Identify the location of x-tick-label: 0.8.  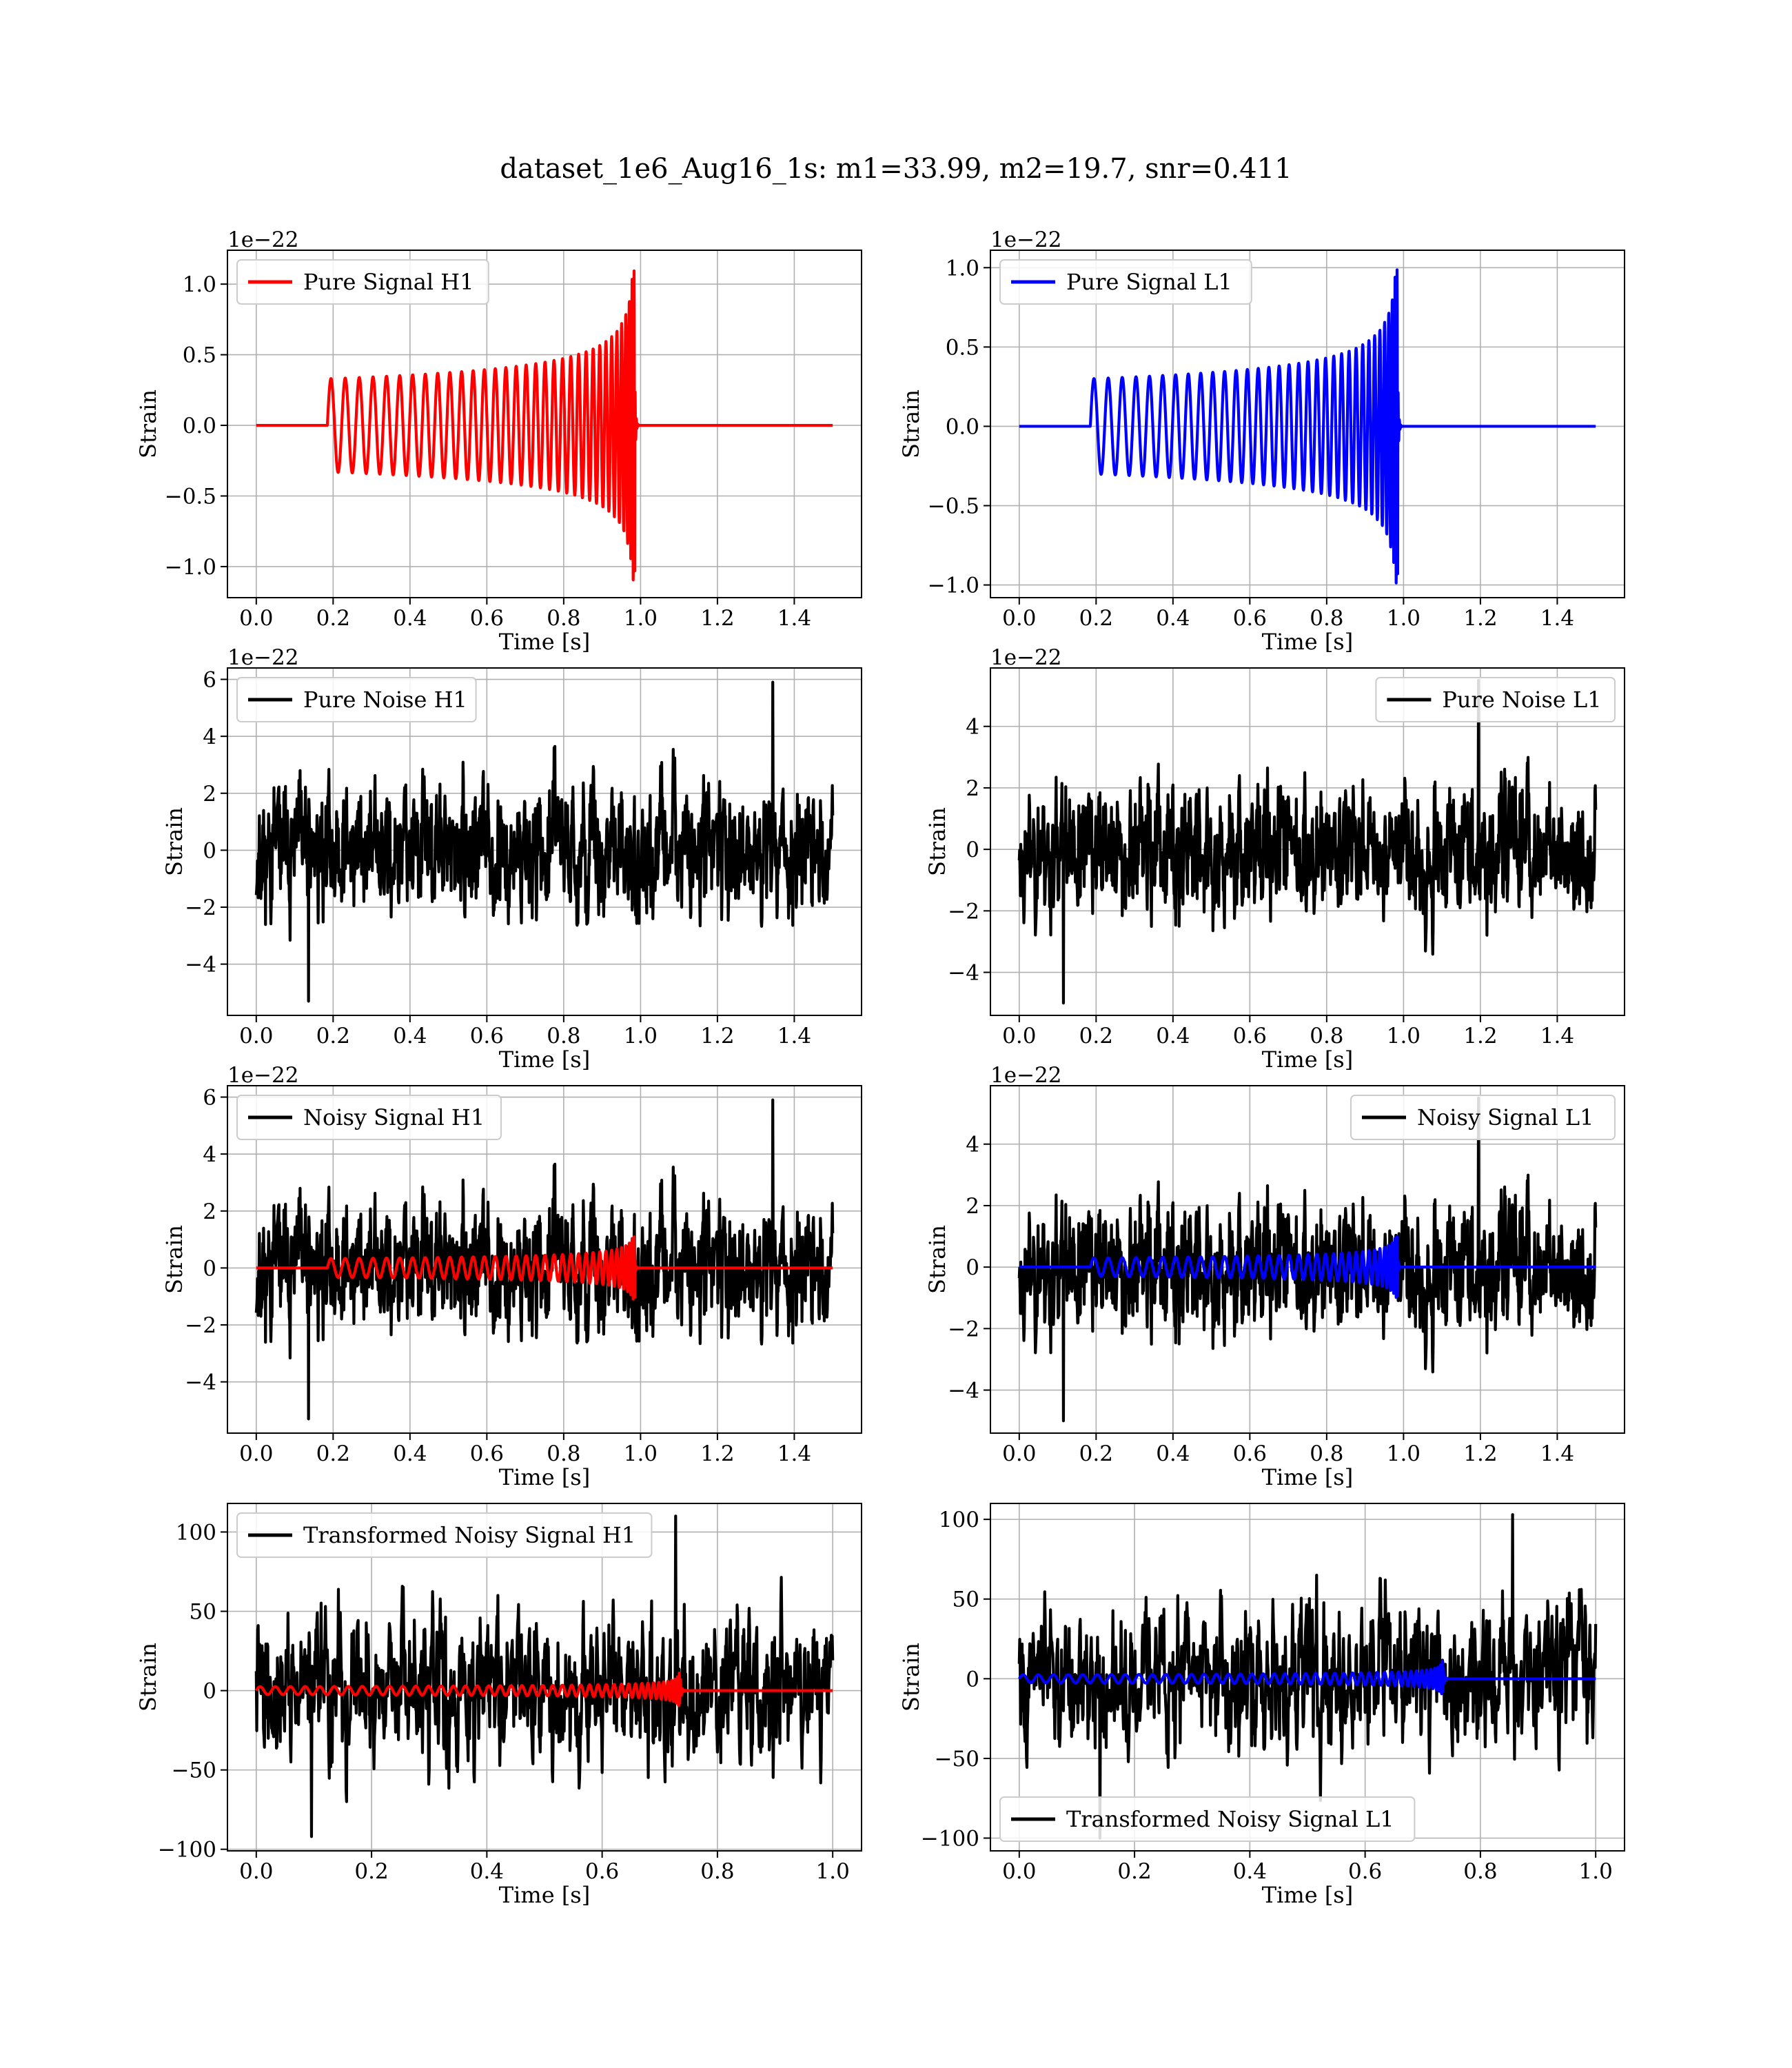
(563, 618).